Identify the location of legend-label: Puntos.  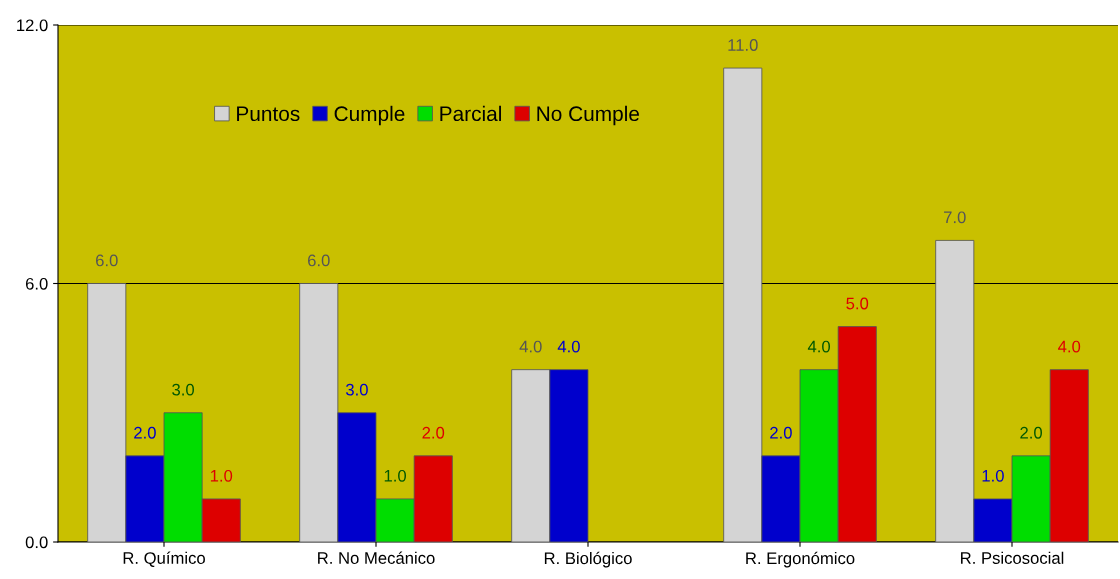
(268, 114).